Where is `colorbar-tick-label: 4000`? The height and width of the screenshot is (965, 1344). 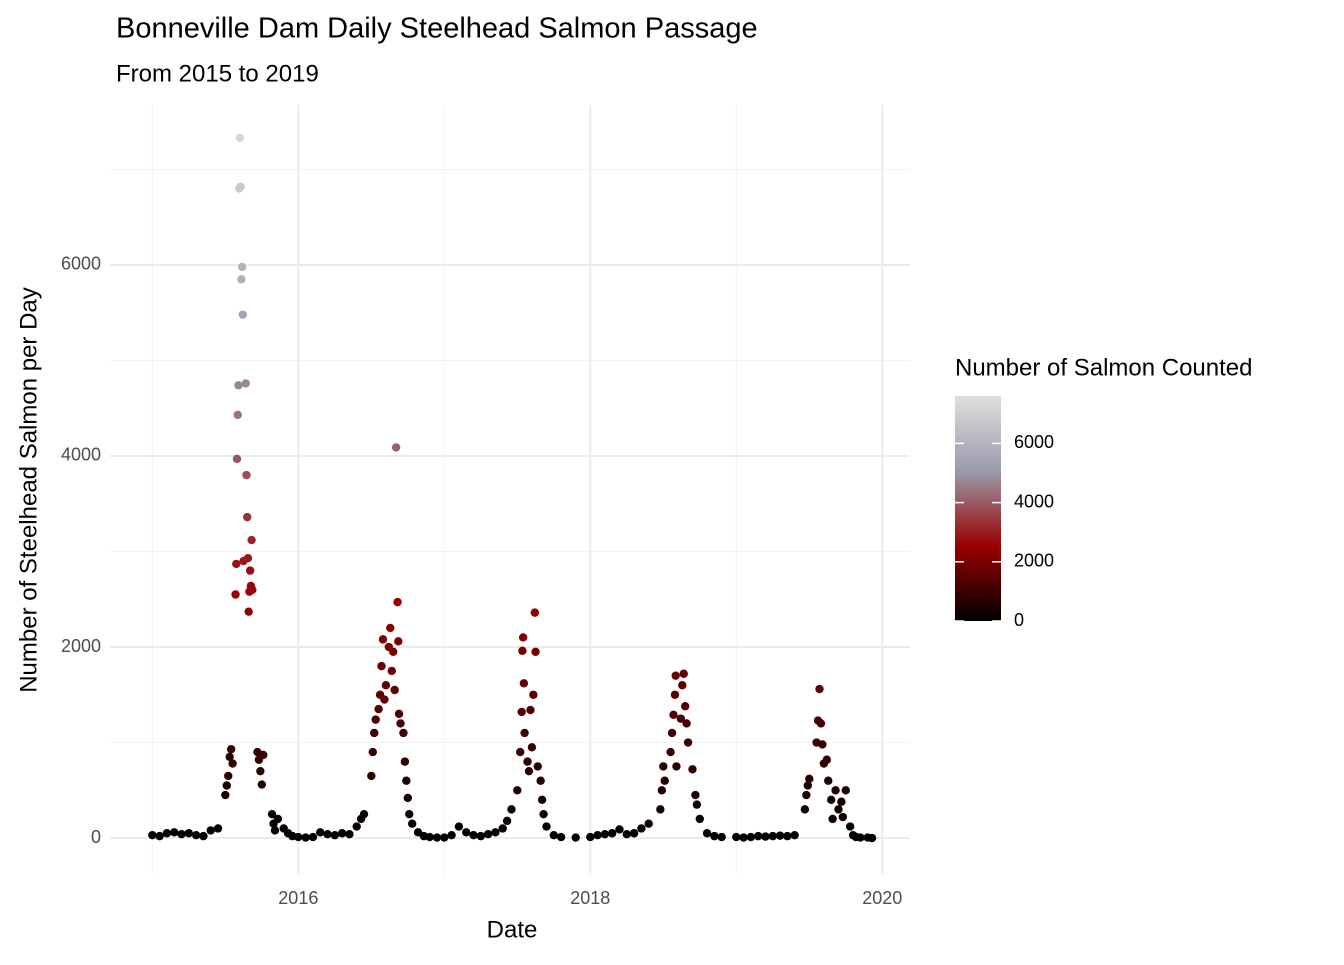 colorbar-tick-label: 4000 is located at coordinates (1034, 501).